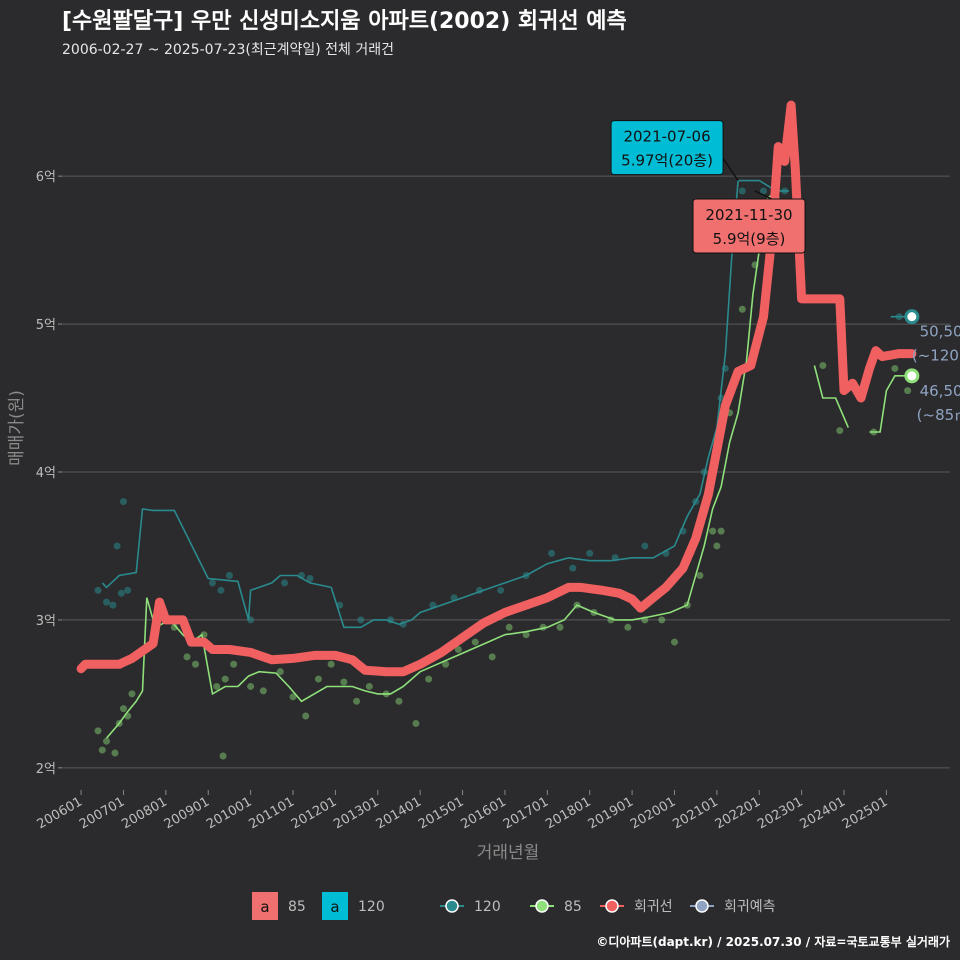 The height and width of the screenshot is (960, 960). I want to click on end-value-label: 50,500, so click(940, 332).